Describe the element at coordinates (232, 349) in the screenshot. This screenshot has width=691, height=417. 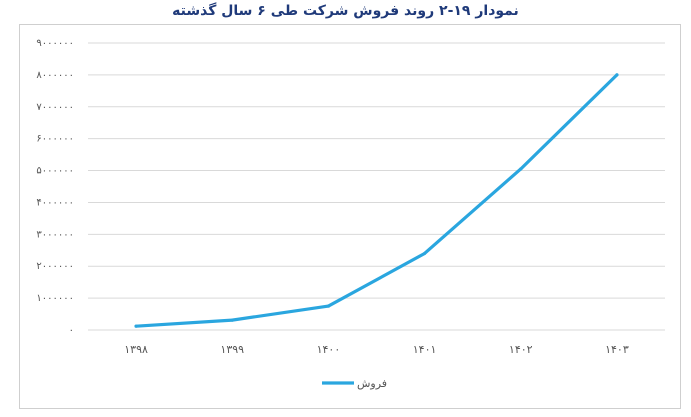
I see `x-tick-label: ۱۳۹۹` at that location.